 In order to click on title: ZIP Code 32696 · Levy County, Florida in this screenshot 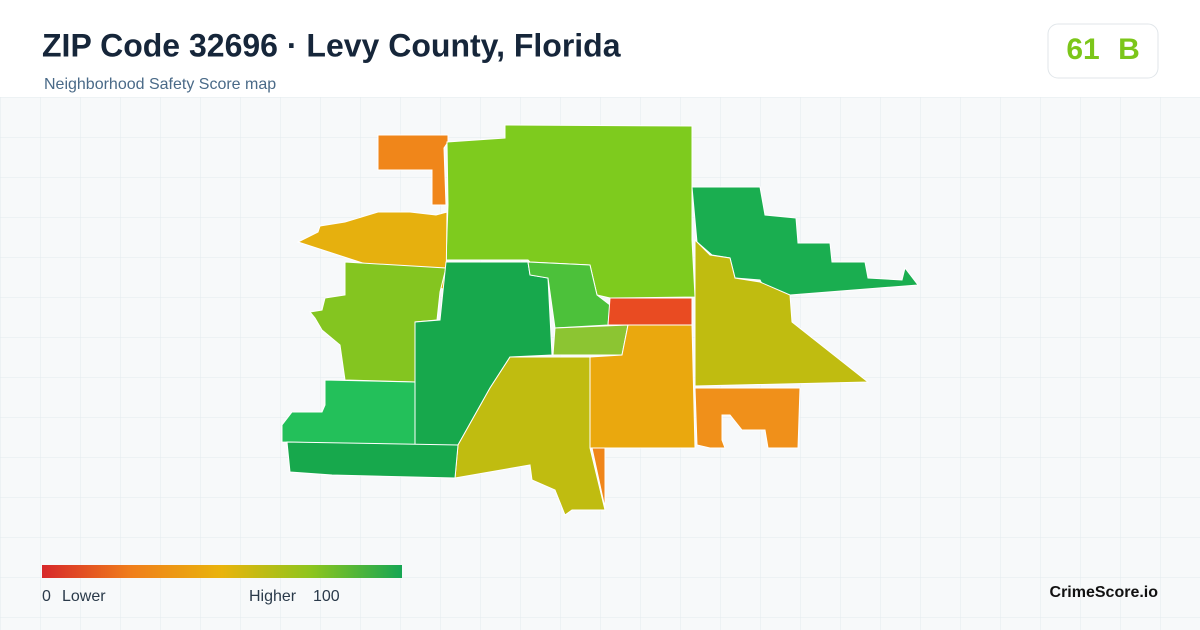, I will do `click(331, 45)`.